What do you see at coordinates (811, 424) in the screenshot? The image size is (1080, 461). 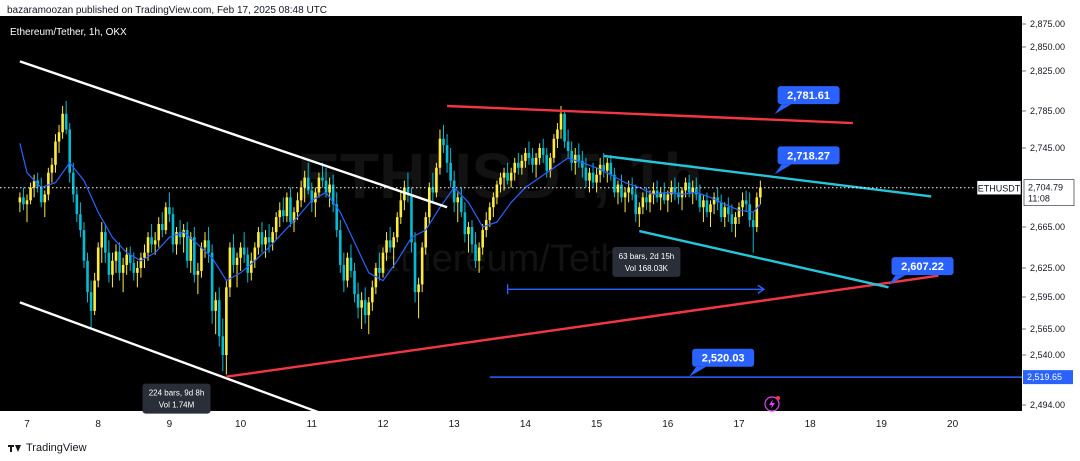 I see `time-tick-label: 18` at bounding box center [811, 424].